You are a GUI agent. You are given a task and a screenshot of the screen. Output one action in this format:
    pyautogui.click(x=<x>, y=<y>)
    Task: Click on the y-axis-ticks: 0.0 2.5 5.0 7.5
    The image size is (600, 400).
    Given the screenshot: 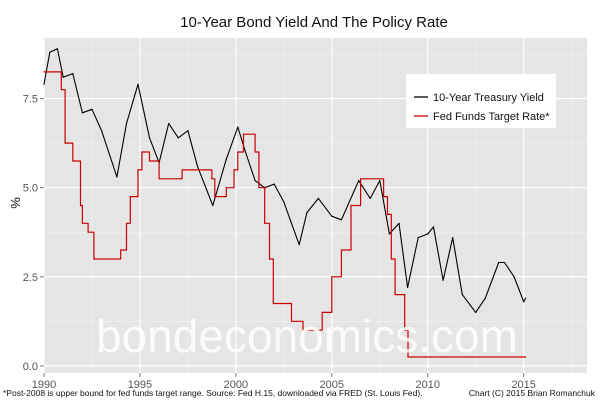 What is the action you would take?
    pyautogui.click(x=33, y=233)
    